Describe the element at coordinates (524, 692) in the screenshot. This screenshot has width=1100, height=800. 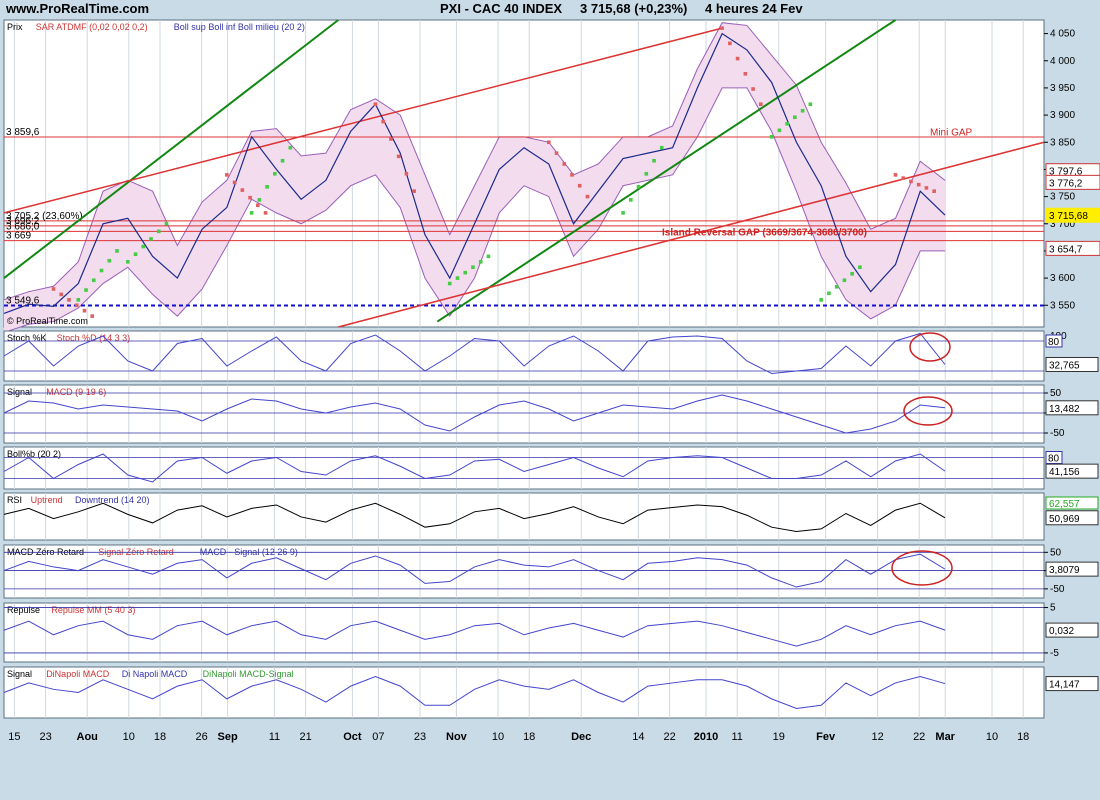
I see `dinapoli-frame` at that location.